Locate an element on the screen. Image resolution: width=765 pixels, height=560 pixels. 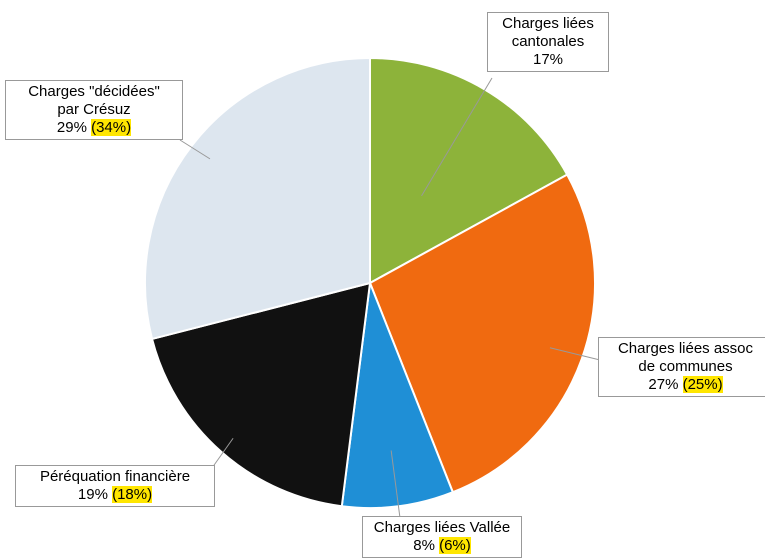
callout: Charges "décidées" par Crésuz 29% (34%) is located at coordinates (94, 110).